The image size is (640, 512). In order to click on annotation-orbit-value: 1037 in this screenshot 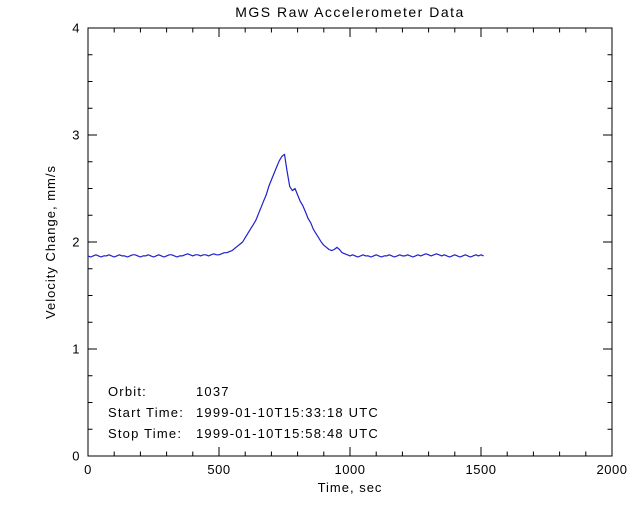, I will do `click(213, 391)`.